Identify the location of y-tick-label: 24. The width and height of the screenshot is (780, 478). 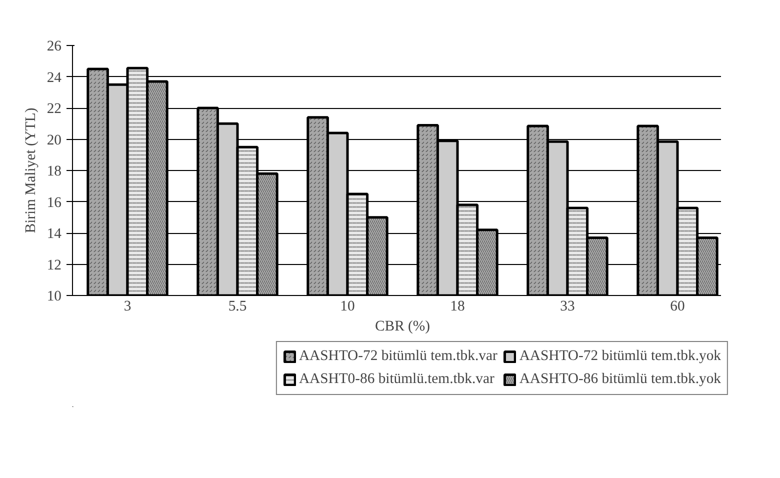
(54, 78).